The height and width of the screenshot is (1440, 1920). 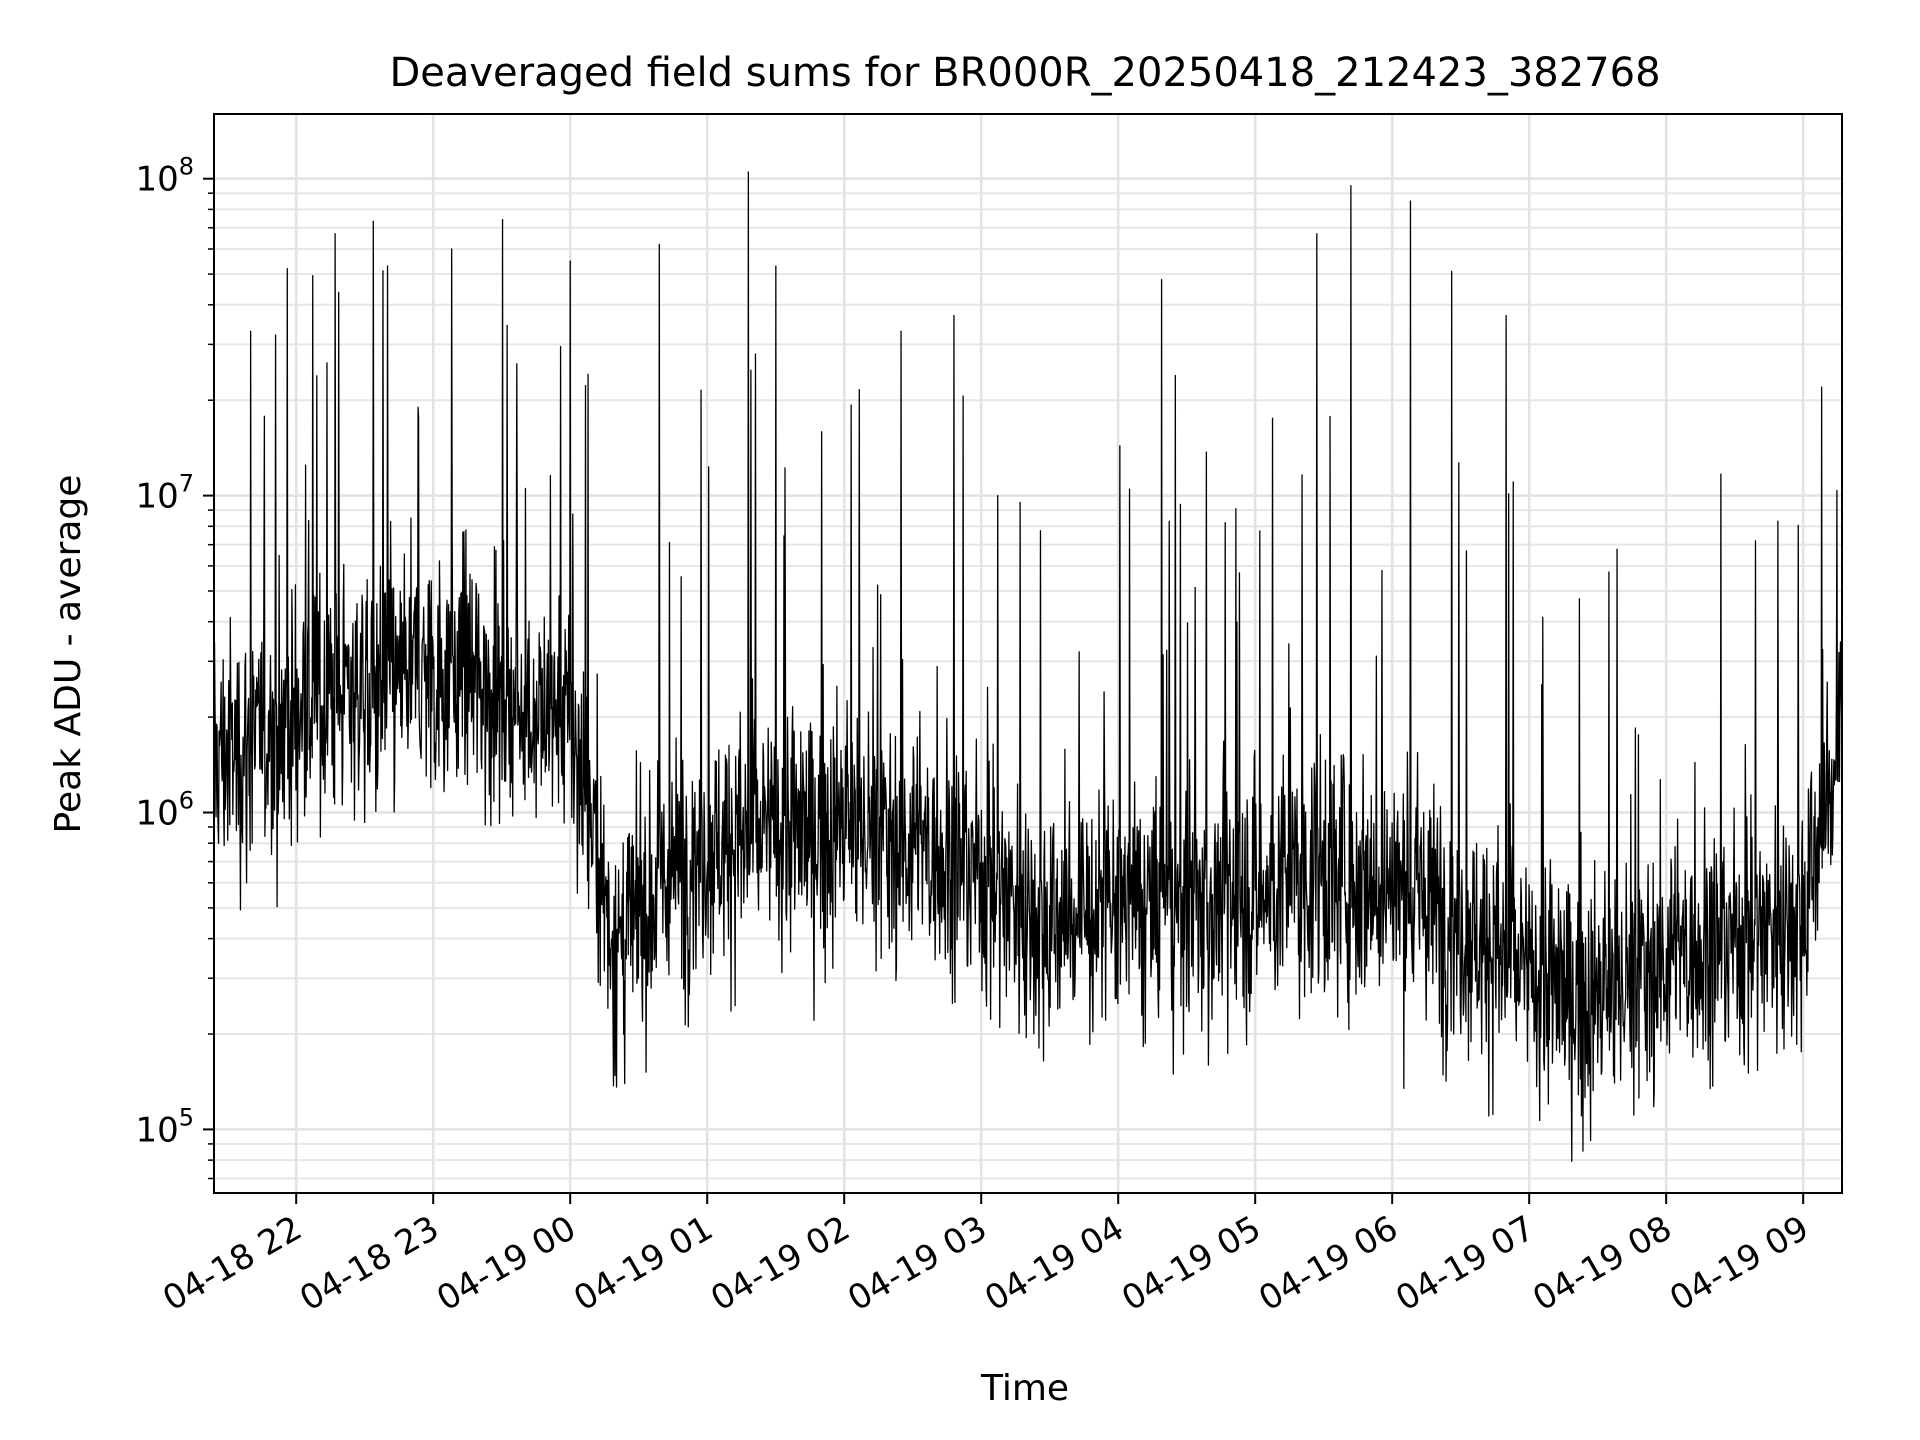 I want to click on y-tick-exponent: 7, so click(x=186, y=484).